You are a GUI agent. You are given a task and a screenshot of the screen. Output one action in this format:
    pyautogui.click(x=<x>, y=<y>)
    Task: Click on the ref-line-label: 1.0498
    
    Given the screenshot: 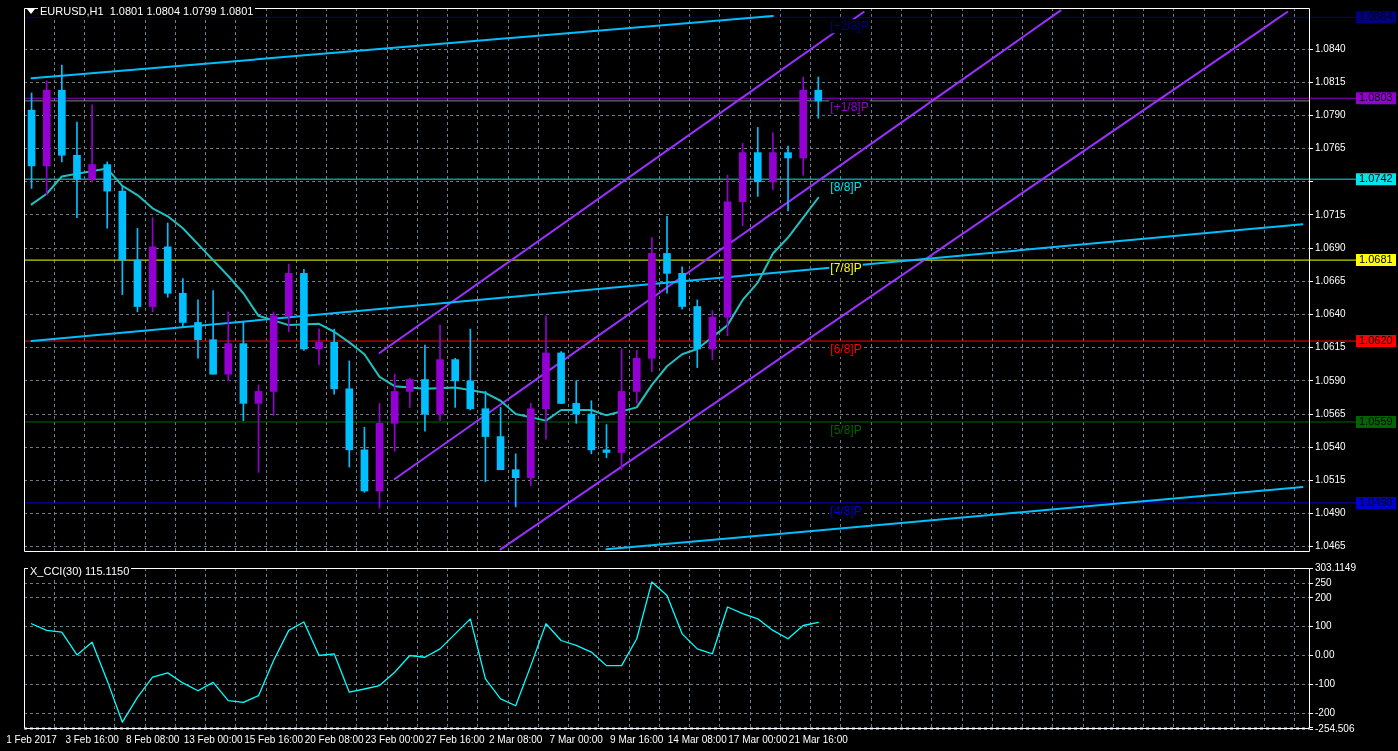 What is the action you would take?
    pyautogui.click(x=1376, y=501)
    